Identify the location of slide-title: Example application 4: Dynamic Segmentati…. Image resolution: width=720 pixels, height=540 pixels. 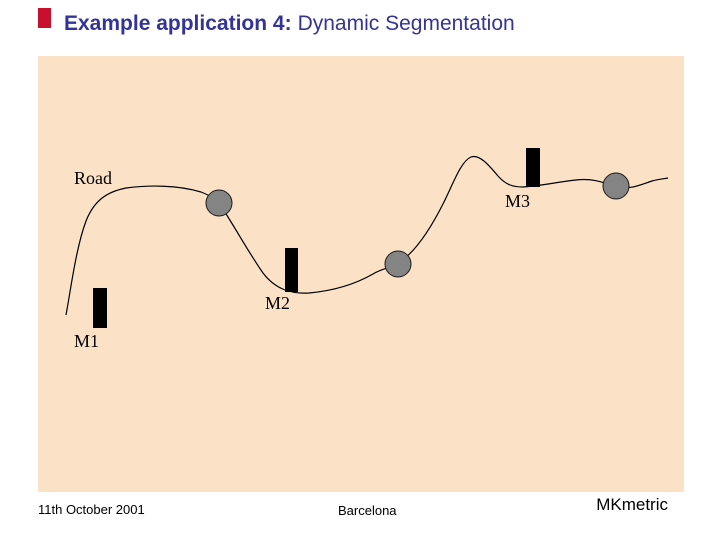
(289, 24).